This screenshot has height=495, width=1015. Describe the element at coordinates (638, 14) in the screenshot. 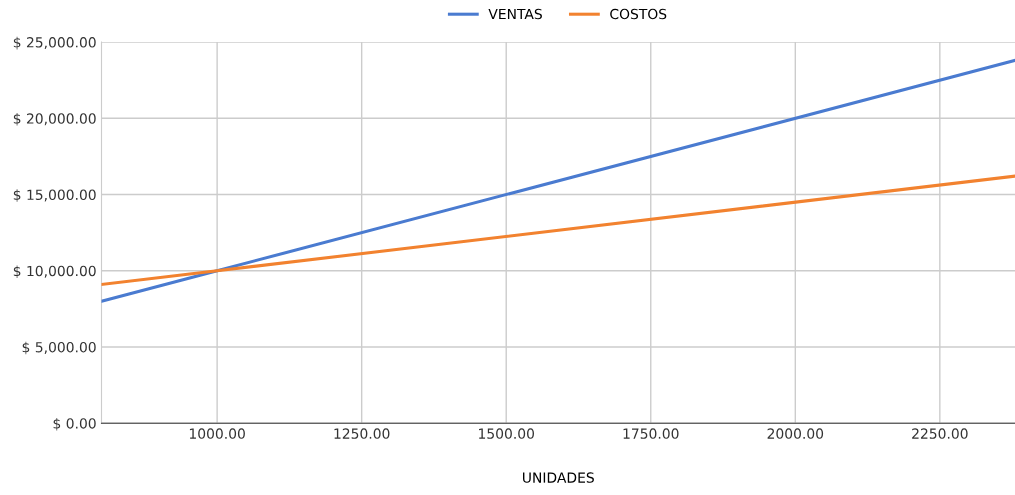

I see `legend-label: COSTOS` at that location.